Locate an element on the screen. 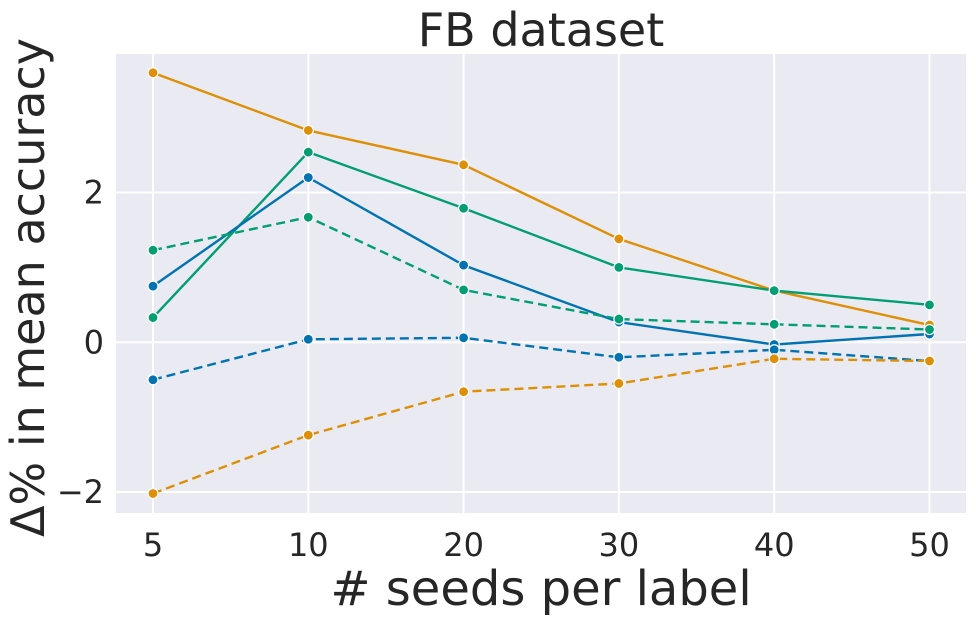  x-tick-label: 5 is located at coordinates (153, 545).